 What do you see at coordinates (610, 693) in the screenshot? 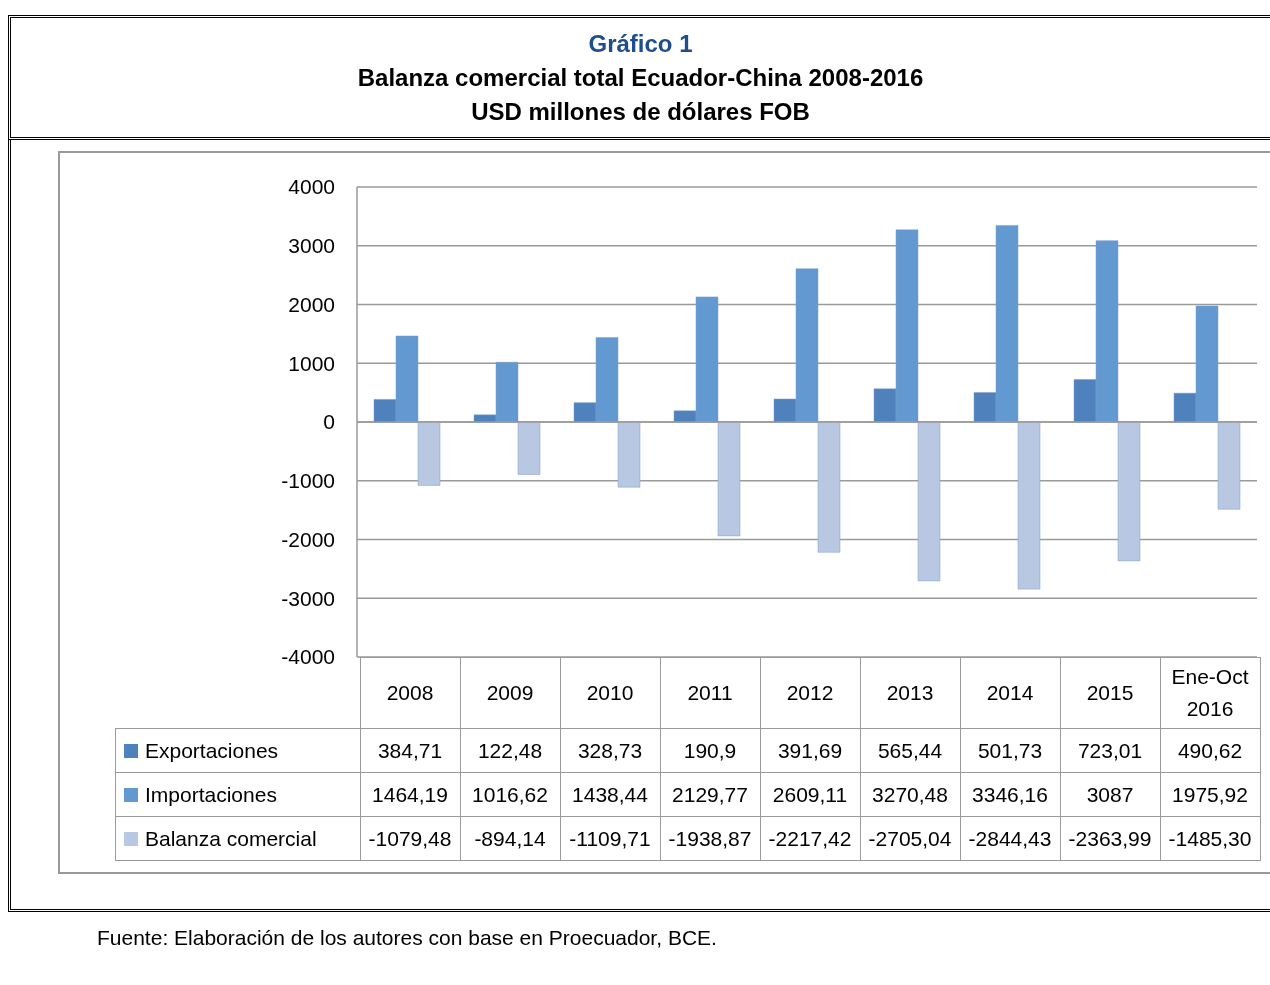
I see `x-tick-label: 2010` at bounding box center [610, 693].